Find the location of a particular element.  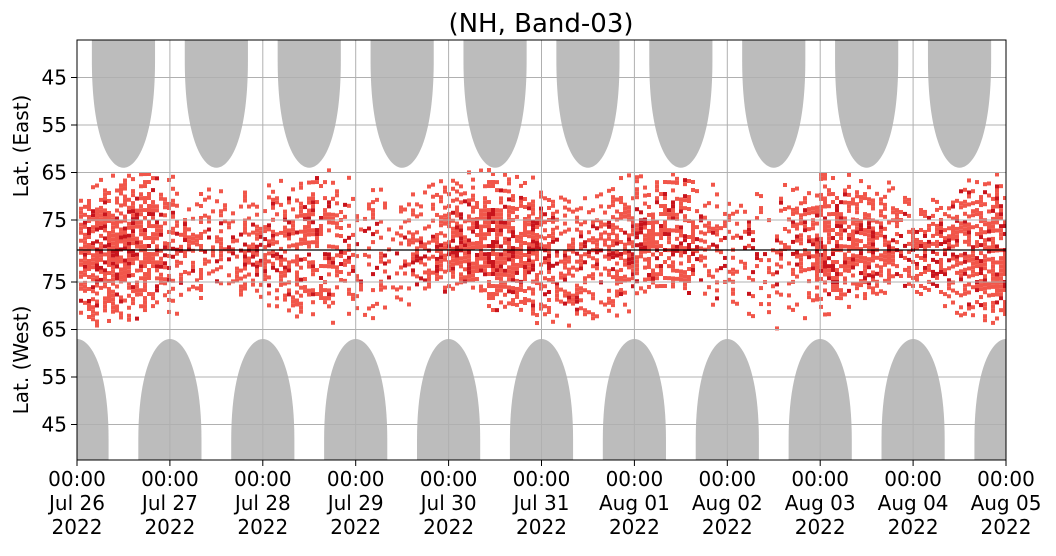

gray-band-east is located at coordinates (495, 104).